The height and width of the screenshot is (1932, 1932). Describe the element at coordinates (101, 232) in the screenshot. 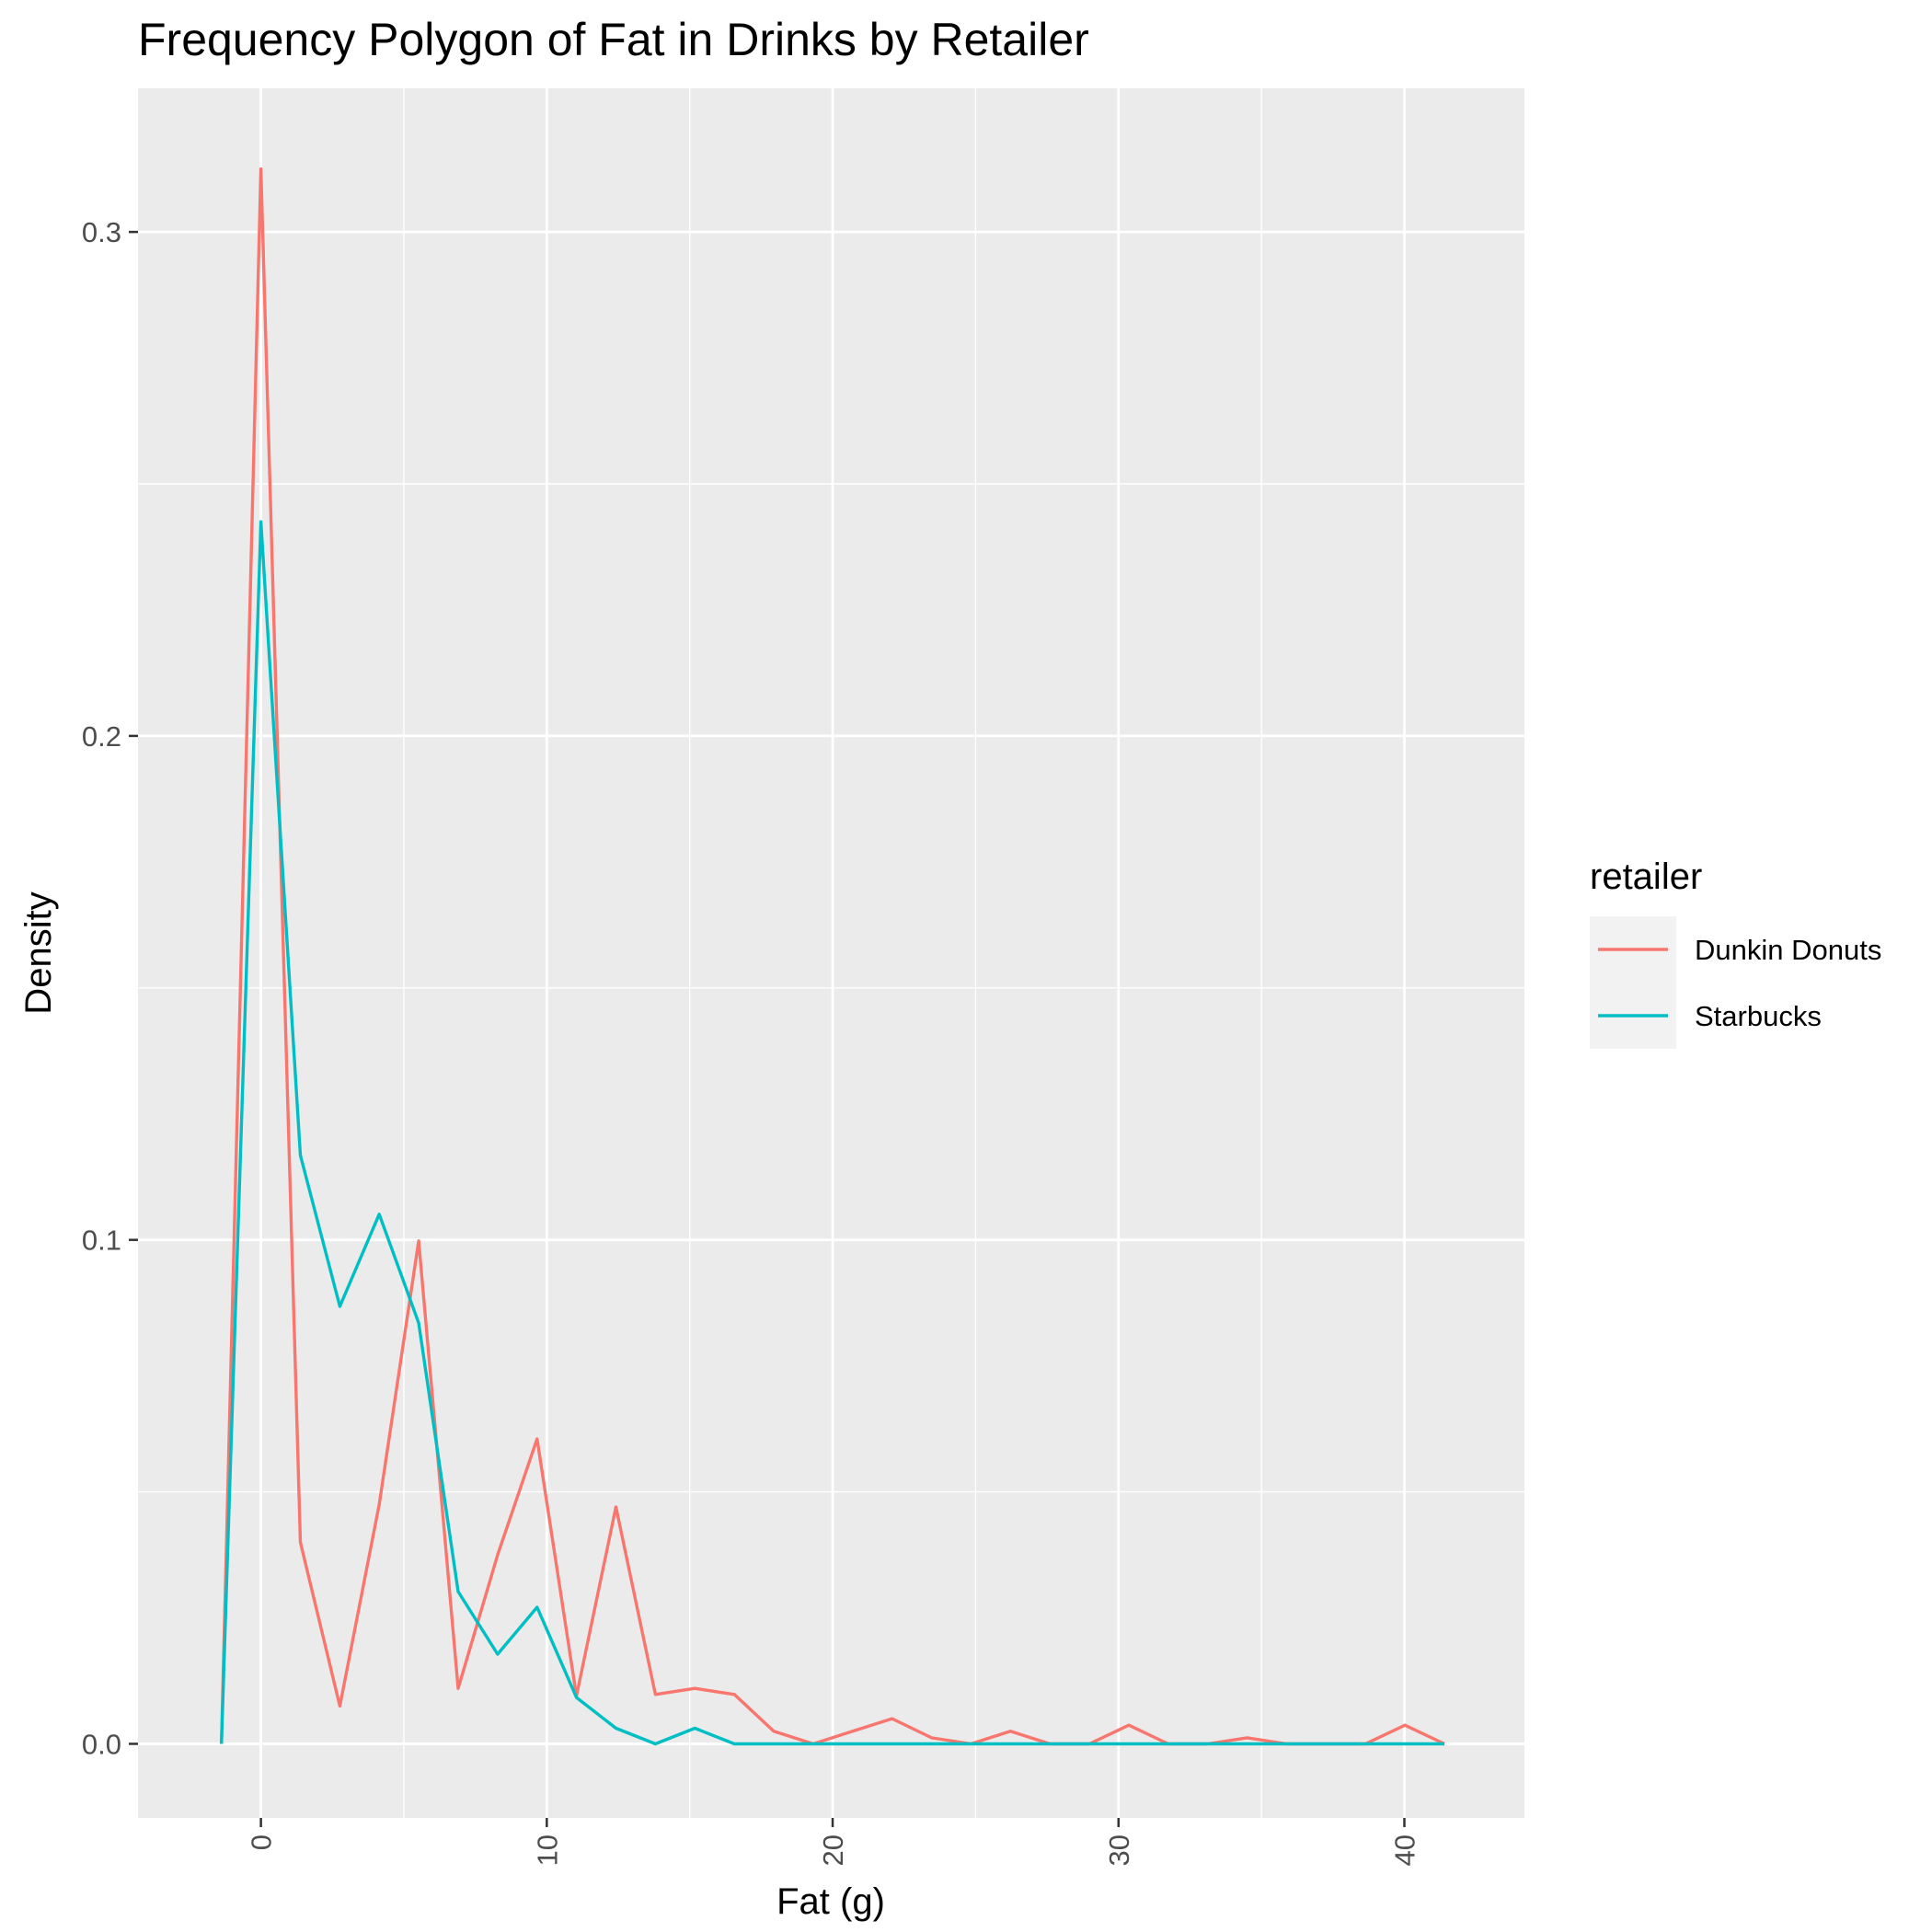

I see `y-tick-label: 0.3` at that location.